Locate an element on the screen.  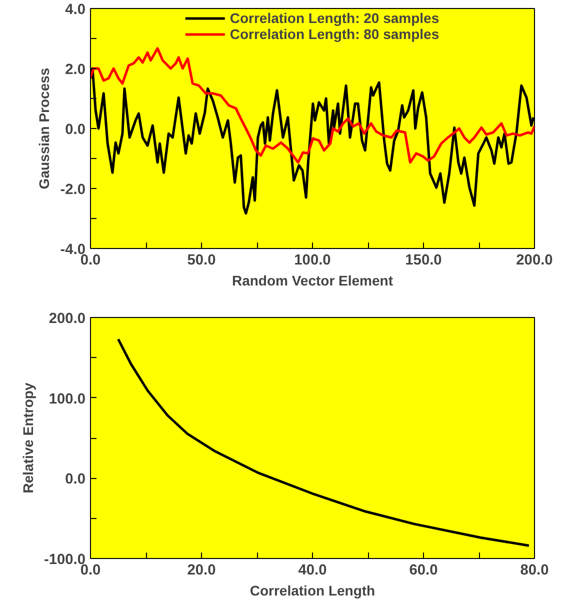
x-tick-label: 20.0 is located at coordinates (201, 570).